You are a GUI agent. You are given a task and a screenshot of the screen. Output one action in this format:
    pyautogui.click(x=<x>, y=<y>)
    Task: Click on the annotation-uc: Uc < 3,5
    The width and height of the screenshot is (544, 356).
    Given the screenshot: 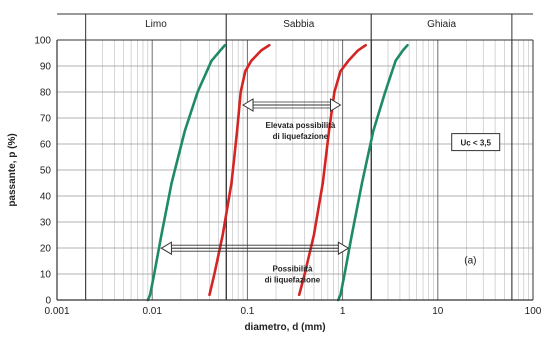 What is the action you would take?
    pyautogui.click(x=475, y=143)
    